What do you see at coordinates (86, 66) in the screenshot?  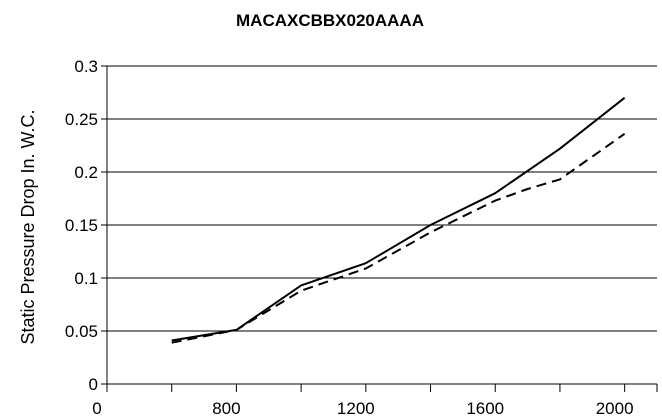 I see `y-tick-label: 0.3` at bounding box center [86, 66].